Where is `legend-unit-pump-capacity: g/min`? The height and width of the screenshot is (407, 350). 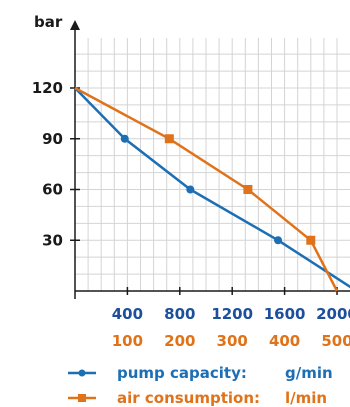
legend-unit-pump-capacity: g/min is located at coordinates (309, 373).